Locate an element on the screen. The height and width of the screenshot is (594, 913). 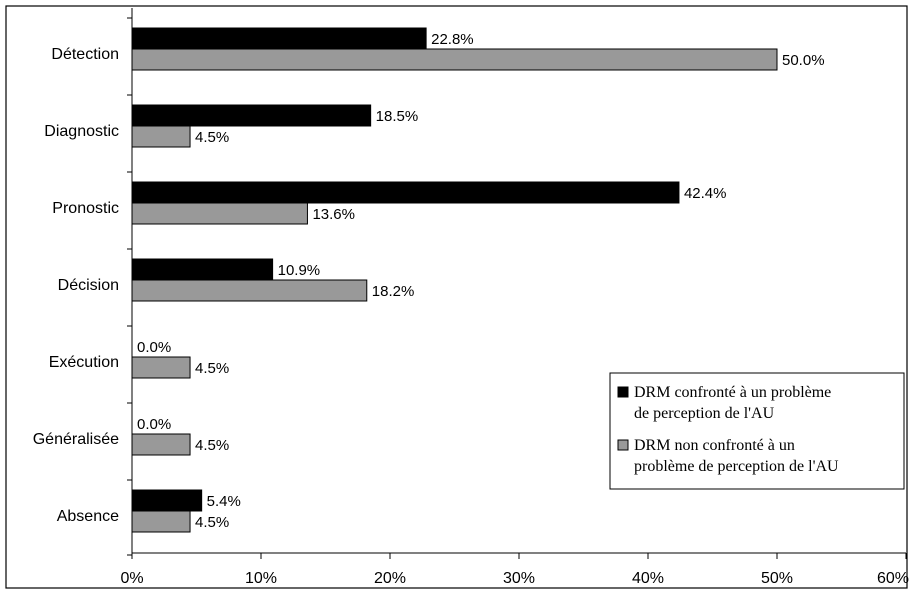
data-label-series1-6: 5.4% is located at coordinates (224, 501).